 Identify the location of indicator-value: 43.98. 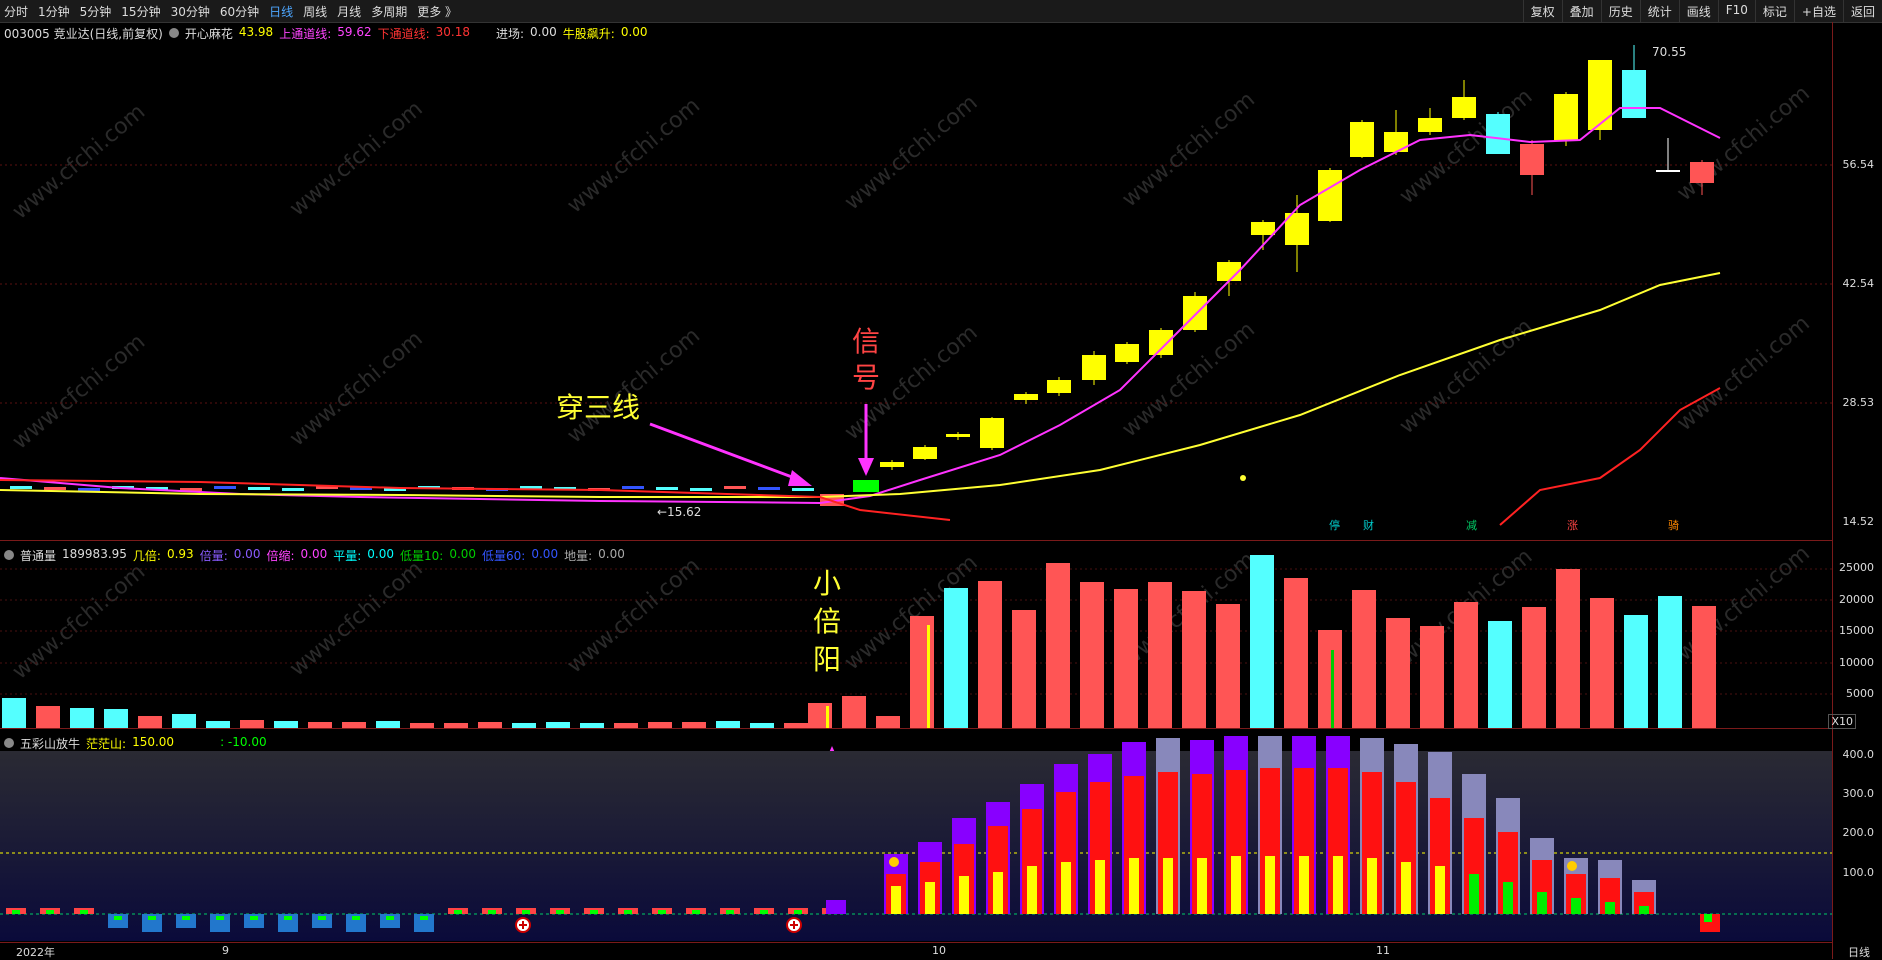
(256, 32).